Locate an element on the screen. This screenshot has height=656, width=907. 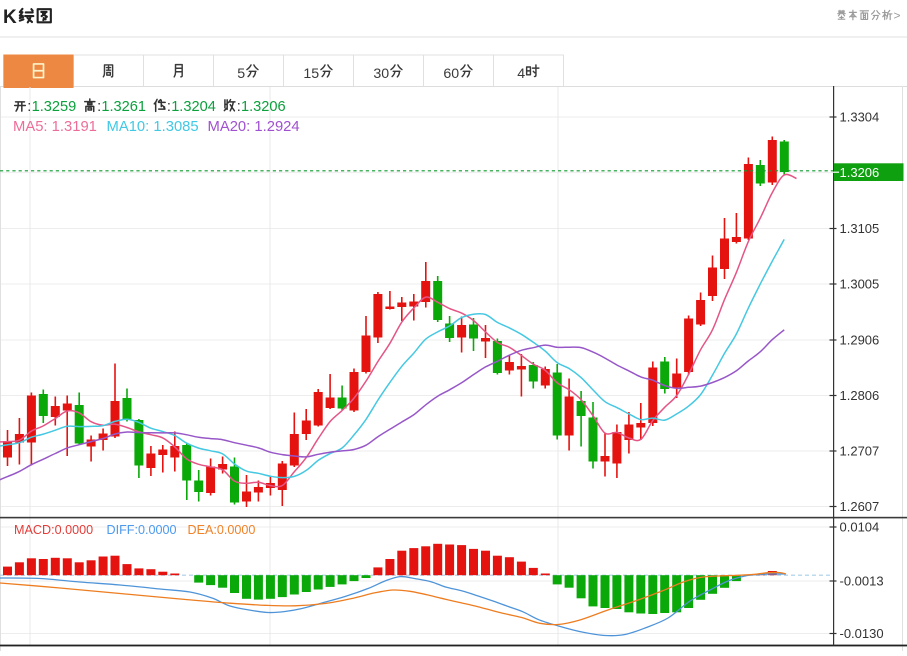
svg-text: MA20: 1.2924 is located at coordinates (254, 127).